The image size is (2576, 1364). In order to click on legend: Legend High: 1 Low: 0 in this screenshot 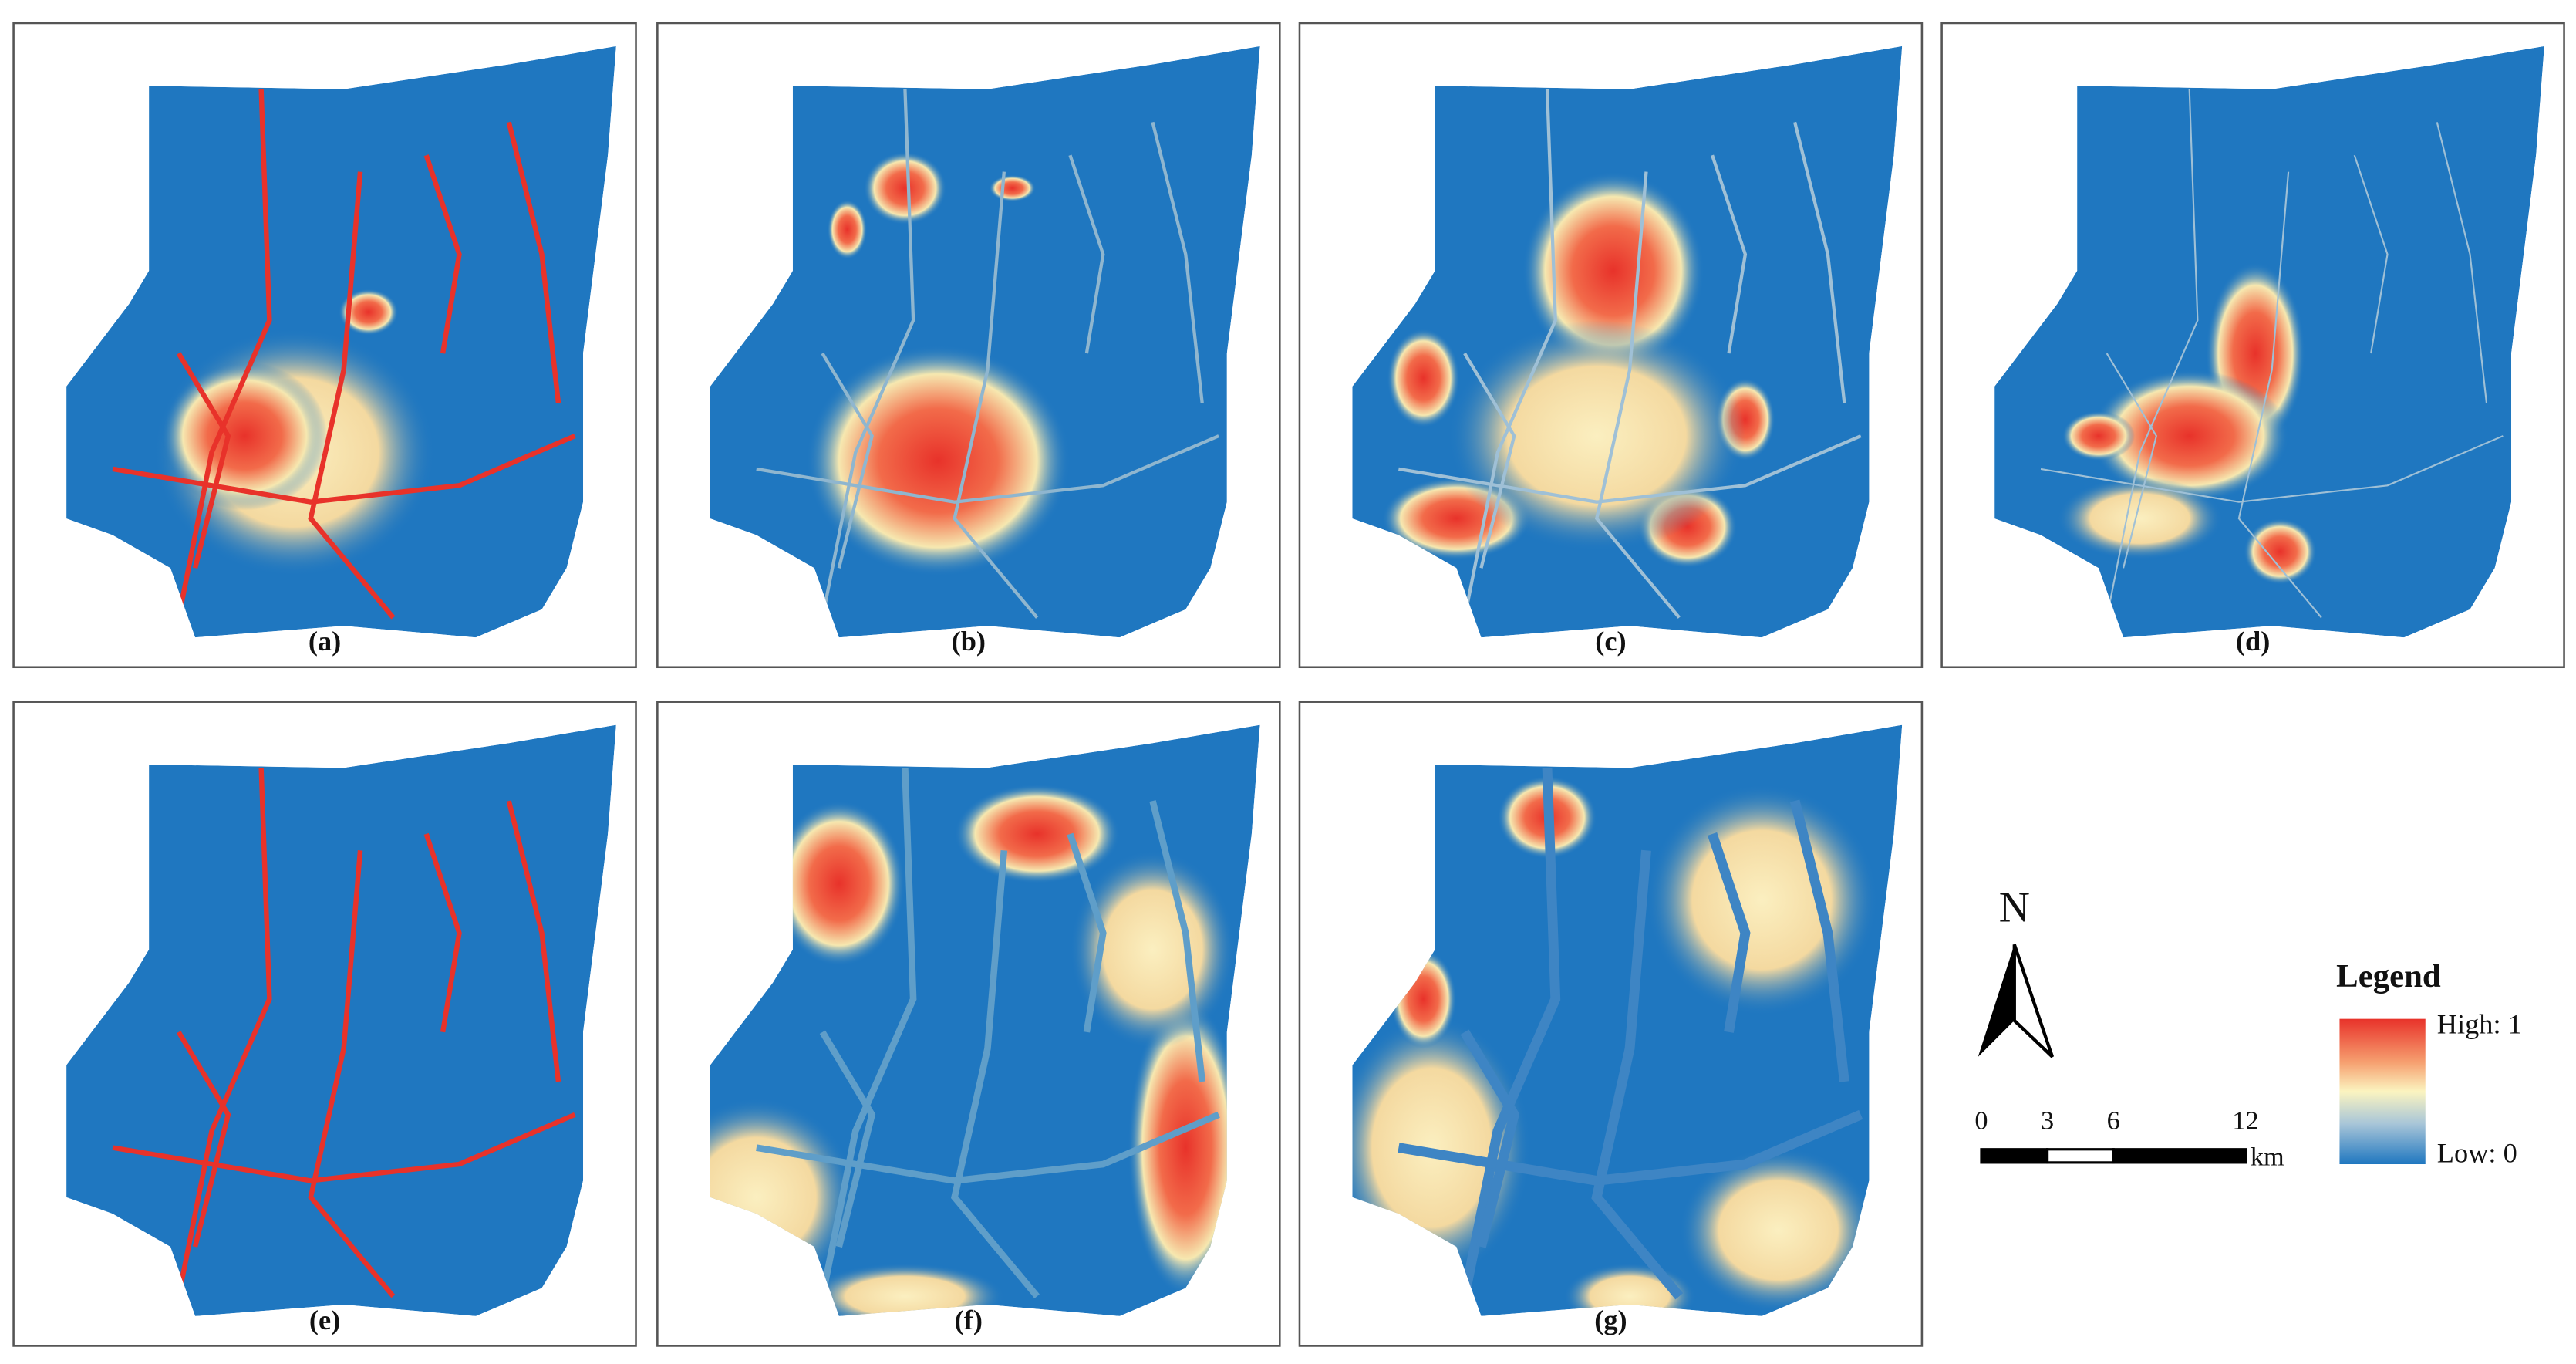, I will do `click(2429, 1063)`.